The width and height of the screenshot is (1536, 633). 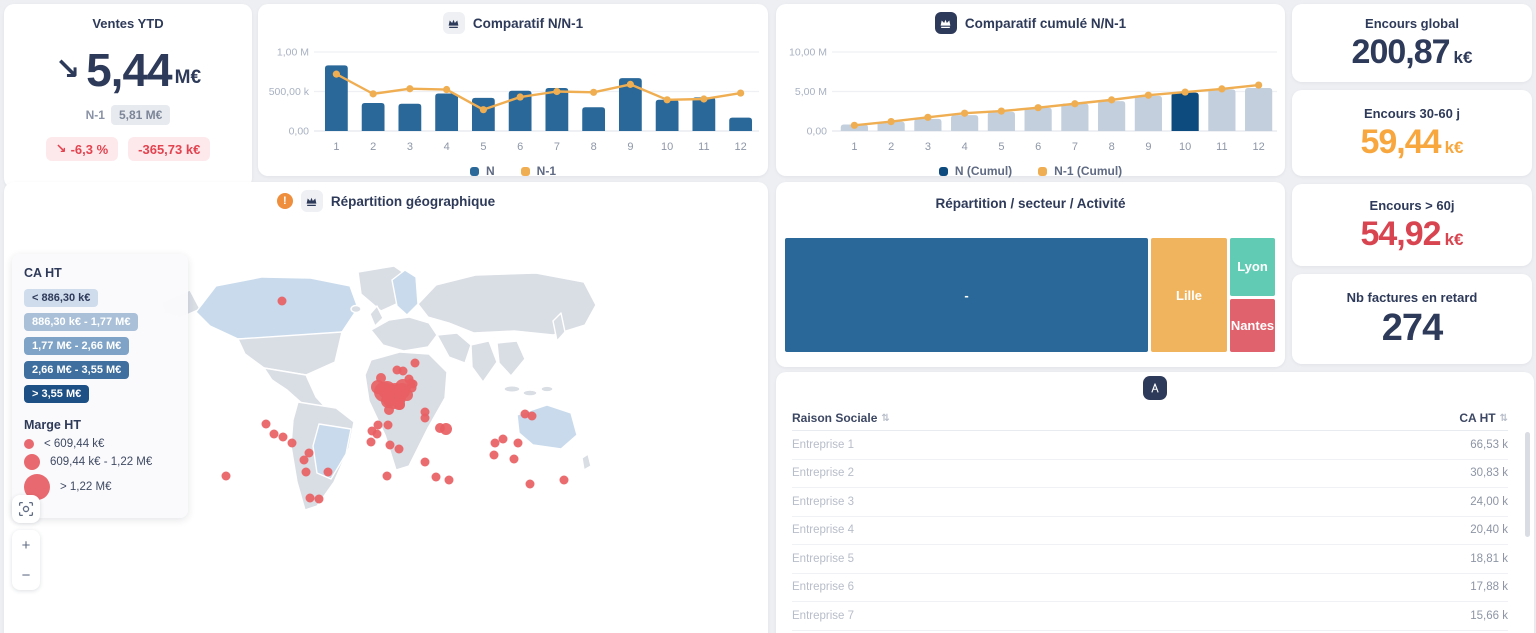 What do you see at coordinates (100, 487) in the screenshot?
I see `marge-class-row: > 1,22 M€` at bounding box center [100, 487].